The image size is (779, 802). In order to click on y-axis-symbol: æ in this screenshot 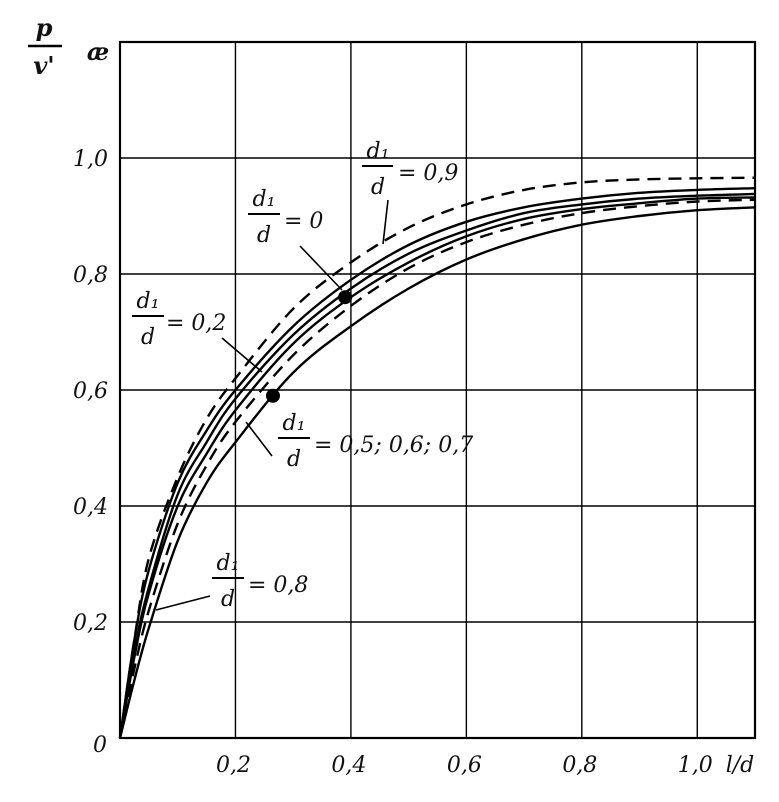, I will do `click(98, 51)`.